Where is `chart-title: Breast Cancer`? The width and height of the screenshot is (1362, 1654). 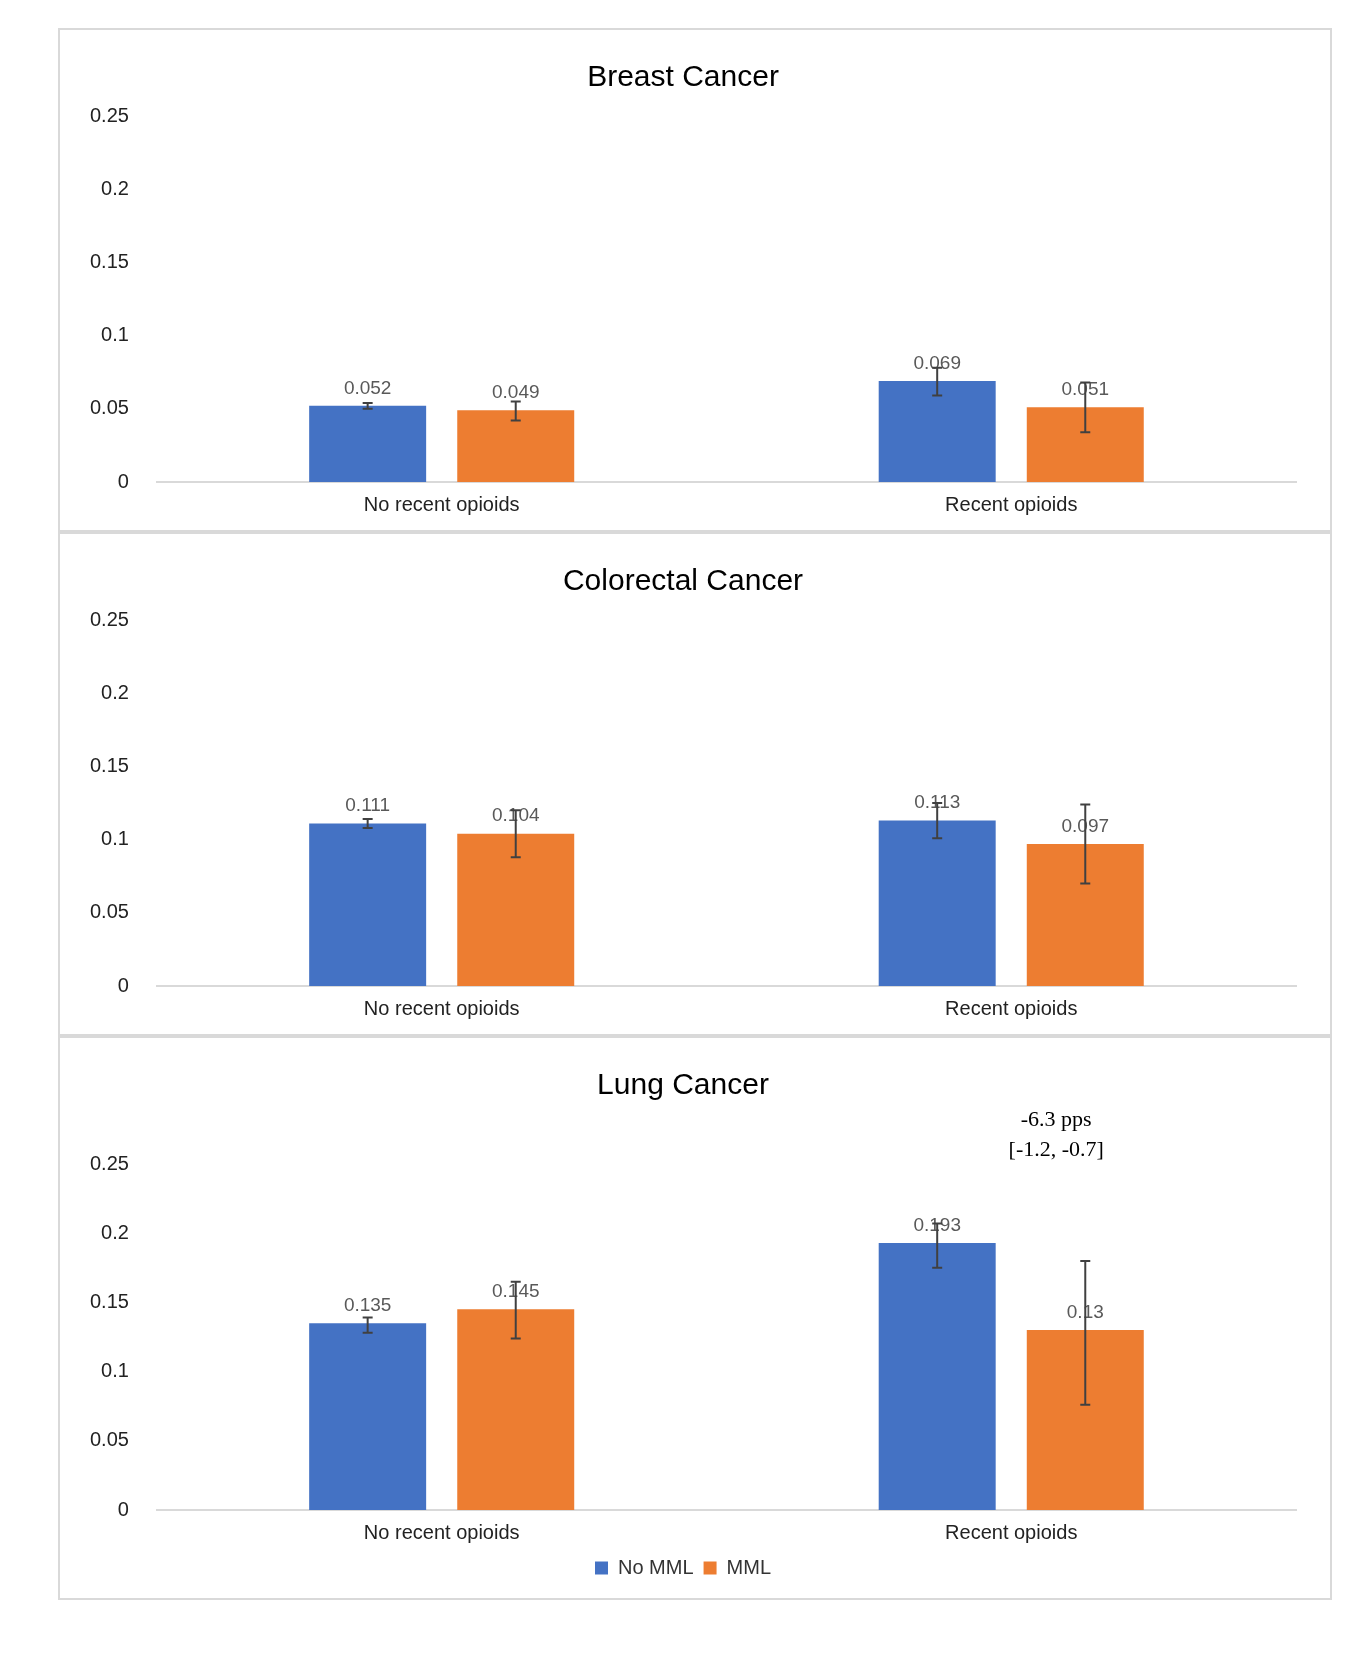
chart-title: Breast Cancer is located at coordinates (683, 76).